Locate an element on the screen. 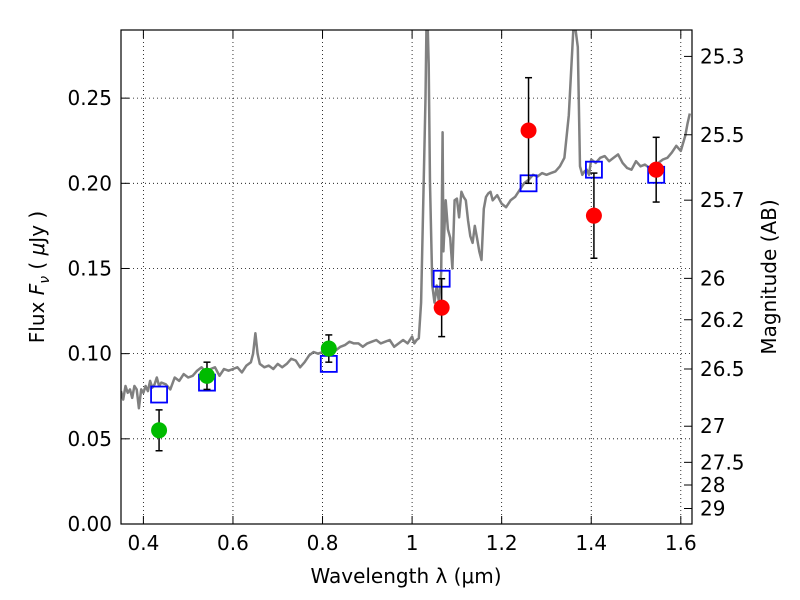 This screenshot has width=800, height=600. x-tick-label: 1.6 is located at coordinates (681, 543).